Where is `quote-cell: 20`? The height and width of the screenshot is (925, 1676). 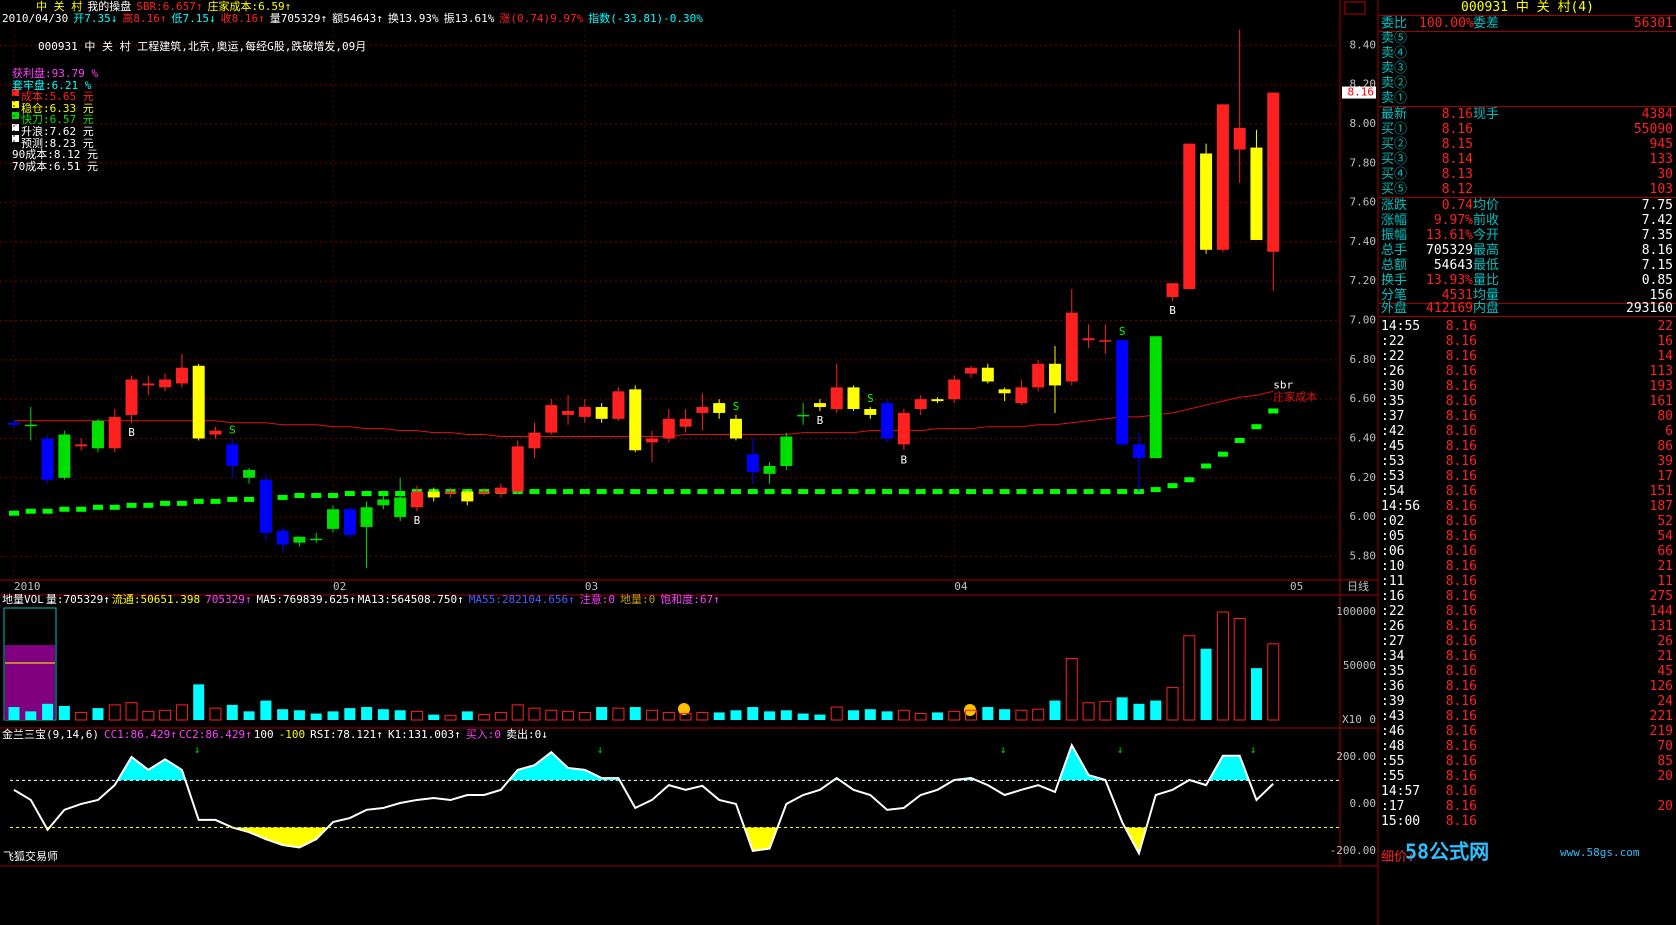
quote-cell: 20 is located at coordinates (1665, 806).